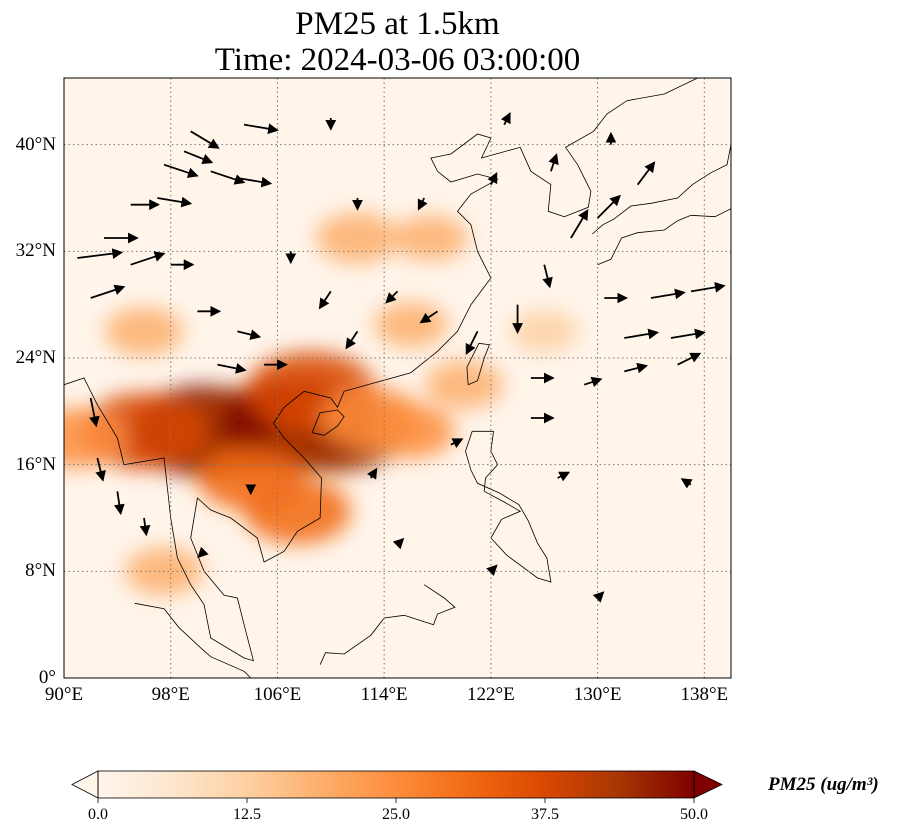  What do you see at coordinates (545, 814) in the screenshot?
I see `colorbar-tick-label: 37.5` at bounding box center [545, 814].